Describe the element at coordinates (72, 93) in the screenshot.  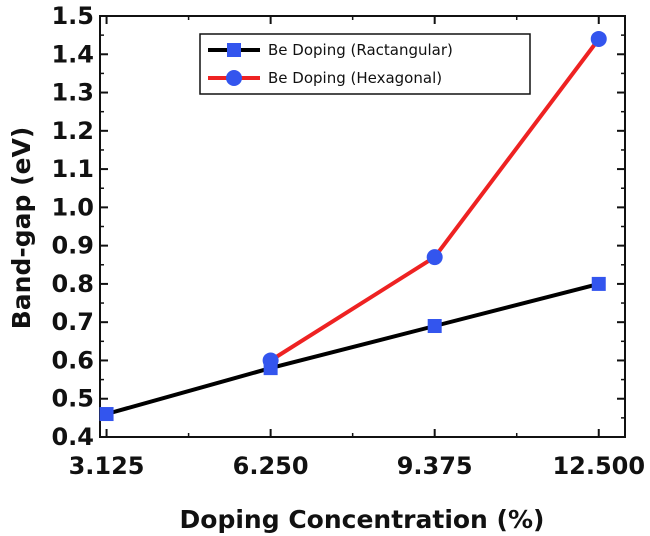
I see `y-tick-label: 1.3` at that location.